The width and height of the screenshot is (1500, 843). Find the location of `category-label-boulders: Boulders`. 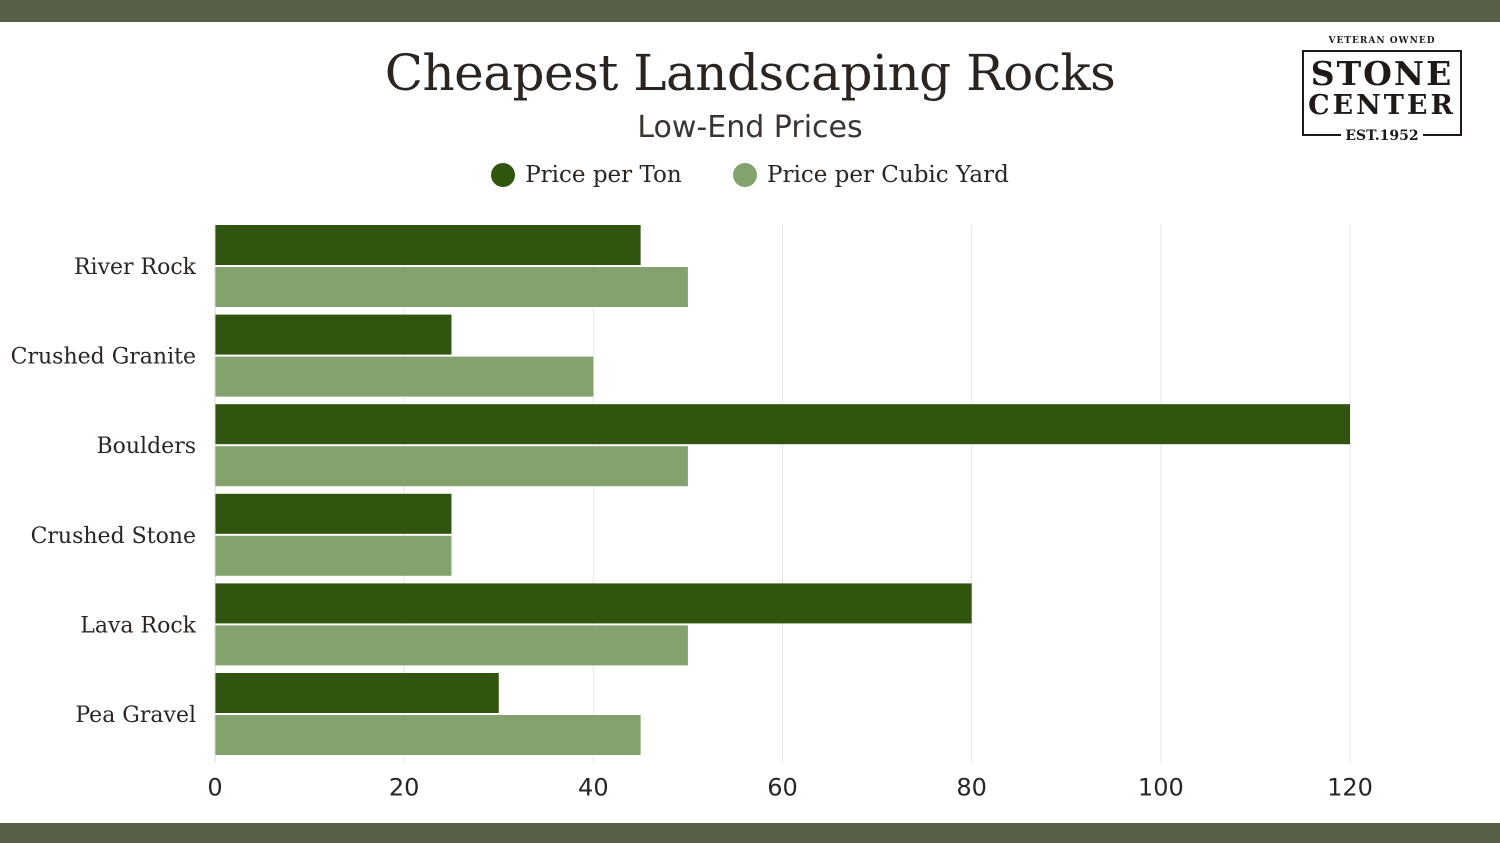

category-label-boulders: Boulders is located at coordinates (146, 446).